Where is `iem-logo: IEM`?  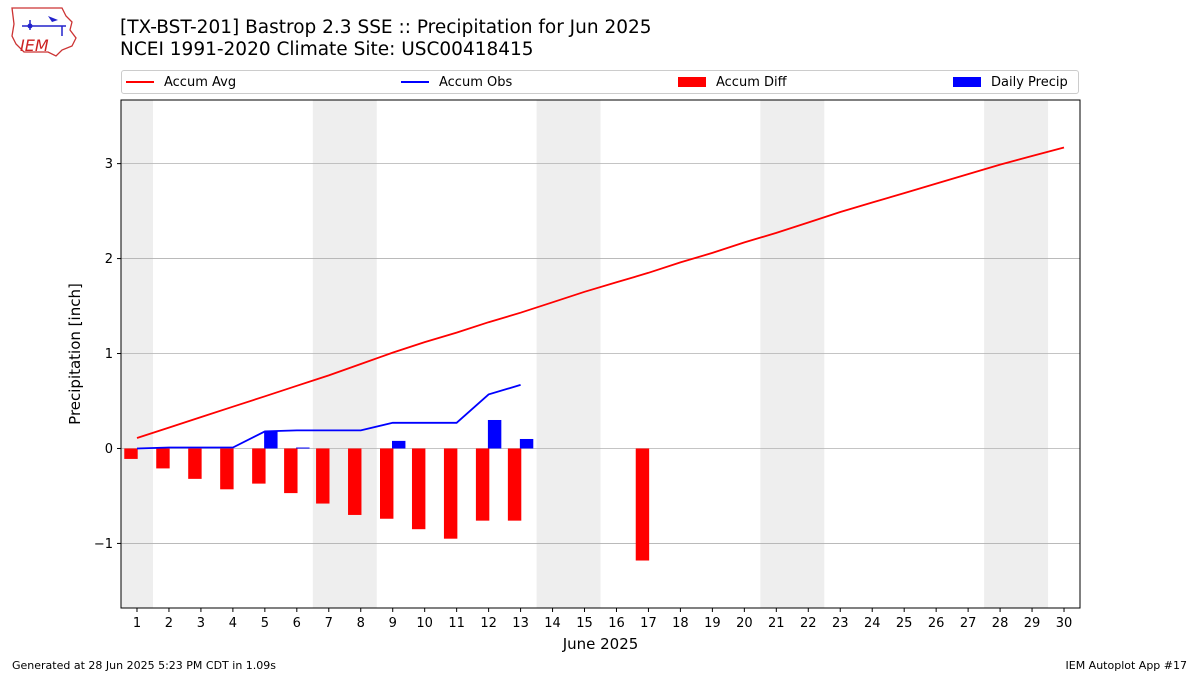
iem-logo: IEM is located at coordinates (44, 32).